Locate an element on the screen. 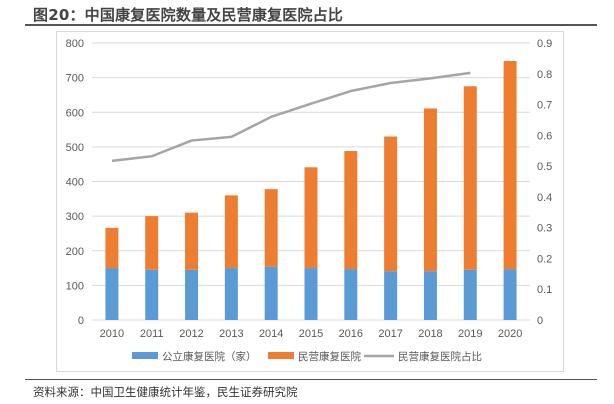 The image size is (614, 404). y2-tick-label: 0.4 is located at coordinates (544, 198).